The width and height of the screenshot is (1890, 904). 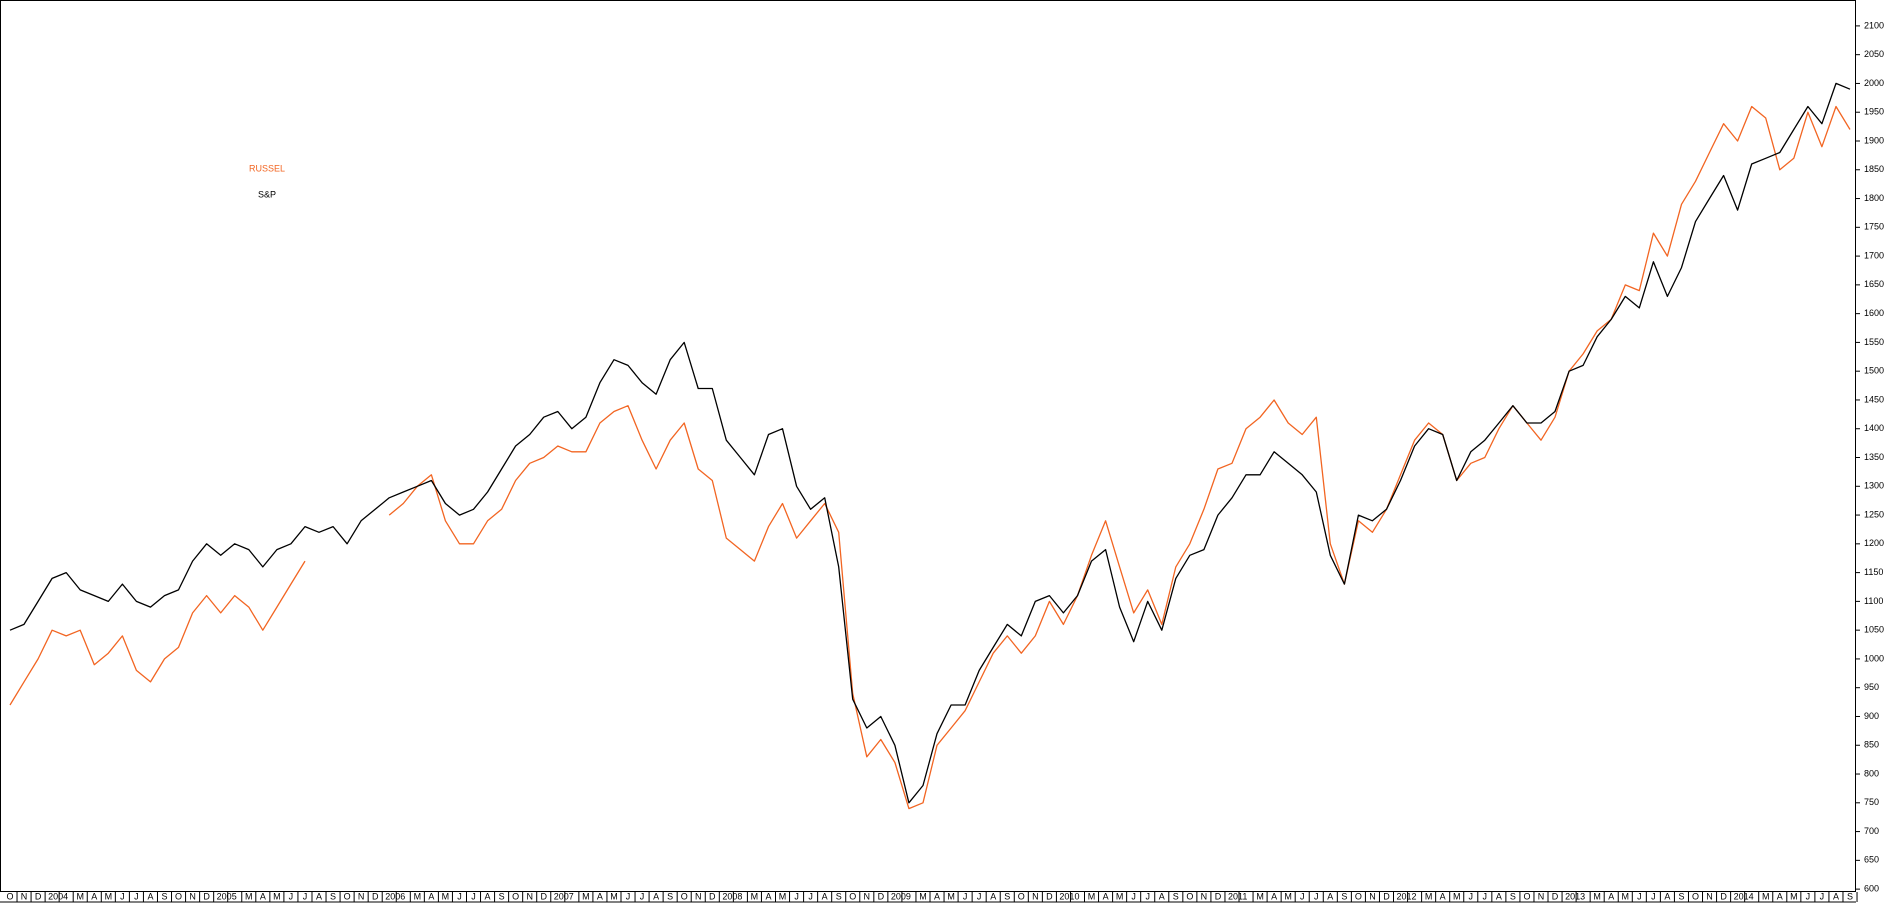 What do you see at coordinates (1871, 888) in the screenshot?
I see `y-tick-label: 600` at bounding box center [1871, 888].